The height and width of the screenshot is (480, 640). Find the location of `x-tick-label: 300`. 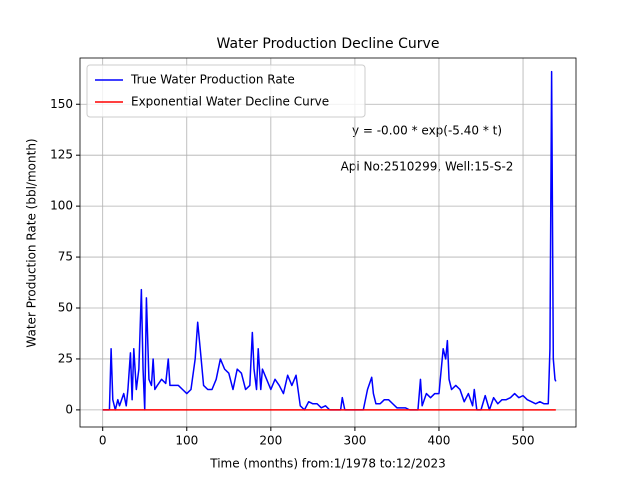

x-tick-label: 300 is located at coordinates (354, 441).